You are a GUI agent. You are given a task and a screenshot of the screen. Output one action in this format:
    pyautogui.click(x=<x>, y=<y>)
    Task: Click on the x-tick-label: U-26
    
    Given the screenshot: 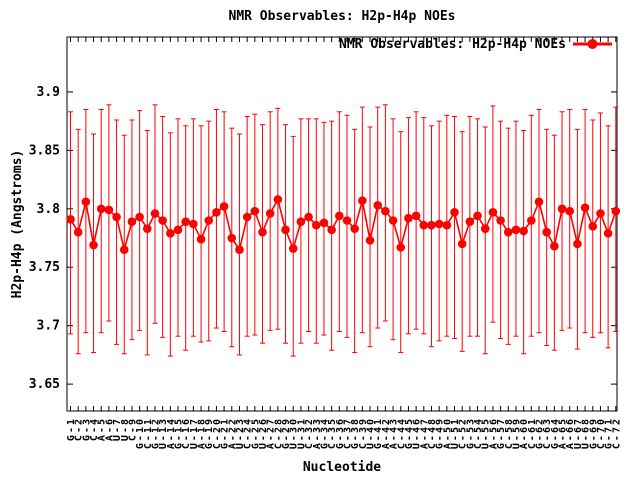 What is the action you would take?
    pyautogui.click(x=263, y=433)
    